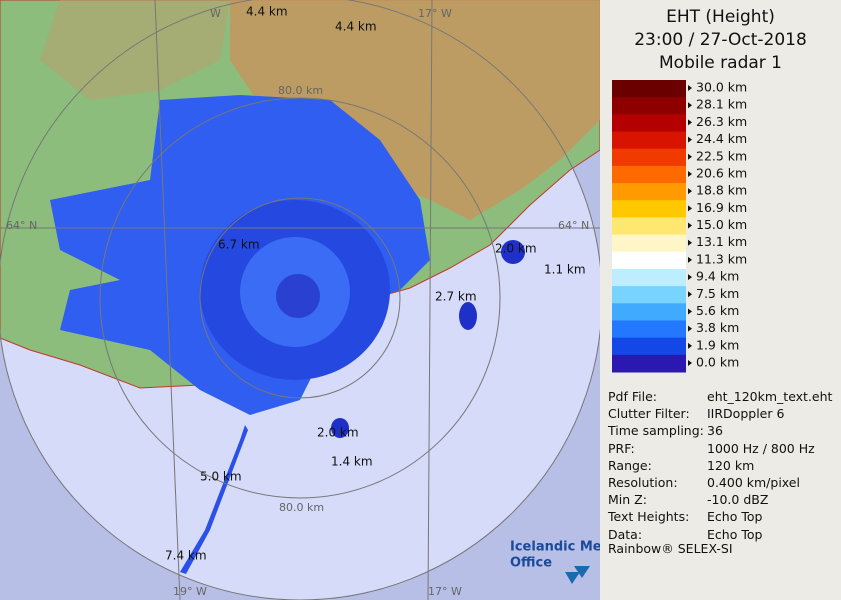 The width and height of the screenshot is (841, 600). I want to click on radar-name: Mobile radar 1, so click(720, 63).